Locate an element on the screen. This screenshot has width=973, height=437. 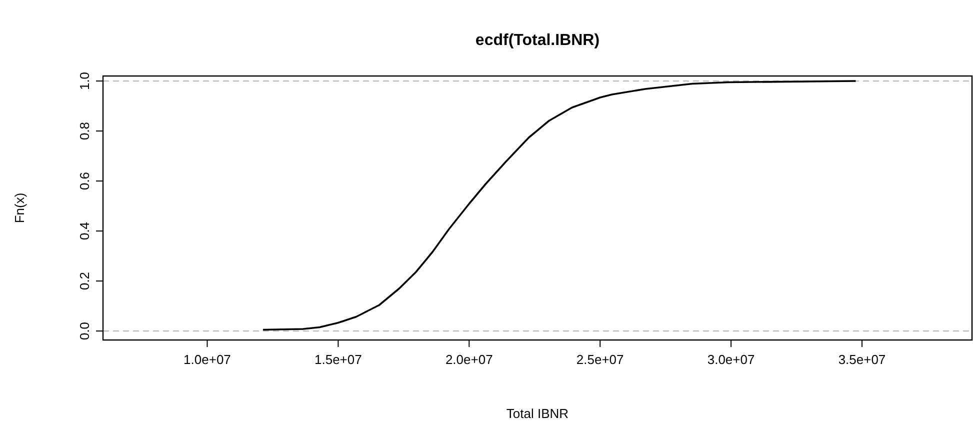
y-tick-label: 0.6 is located at coordinates (84, 181).